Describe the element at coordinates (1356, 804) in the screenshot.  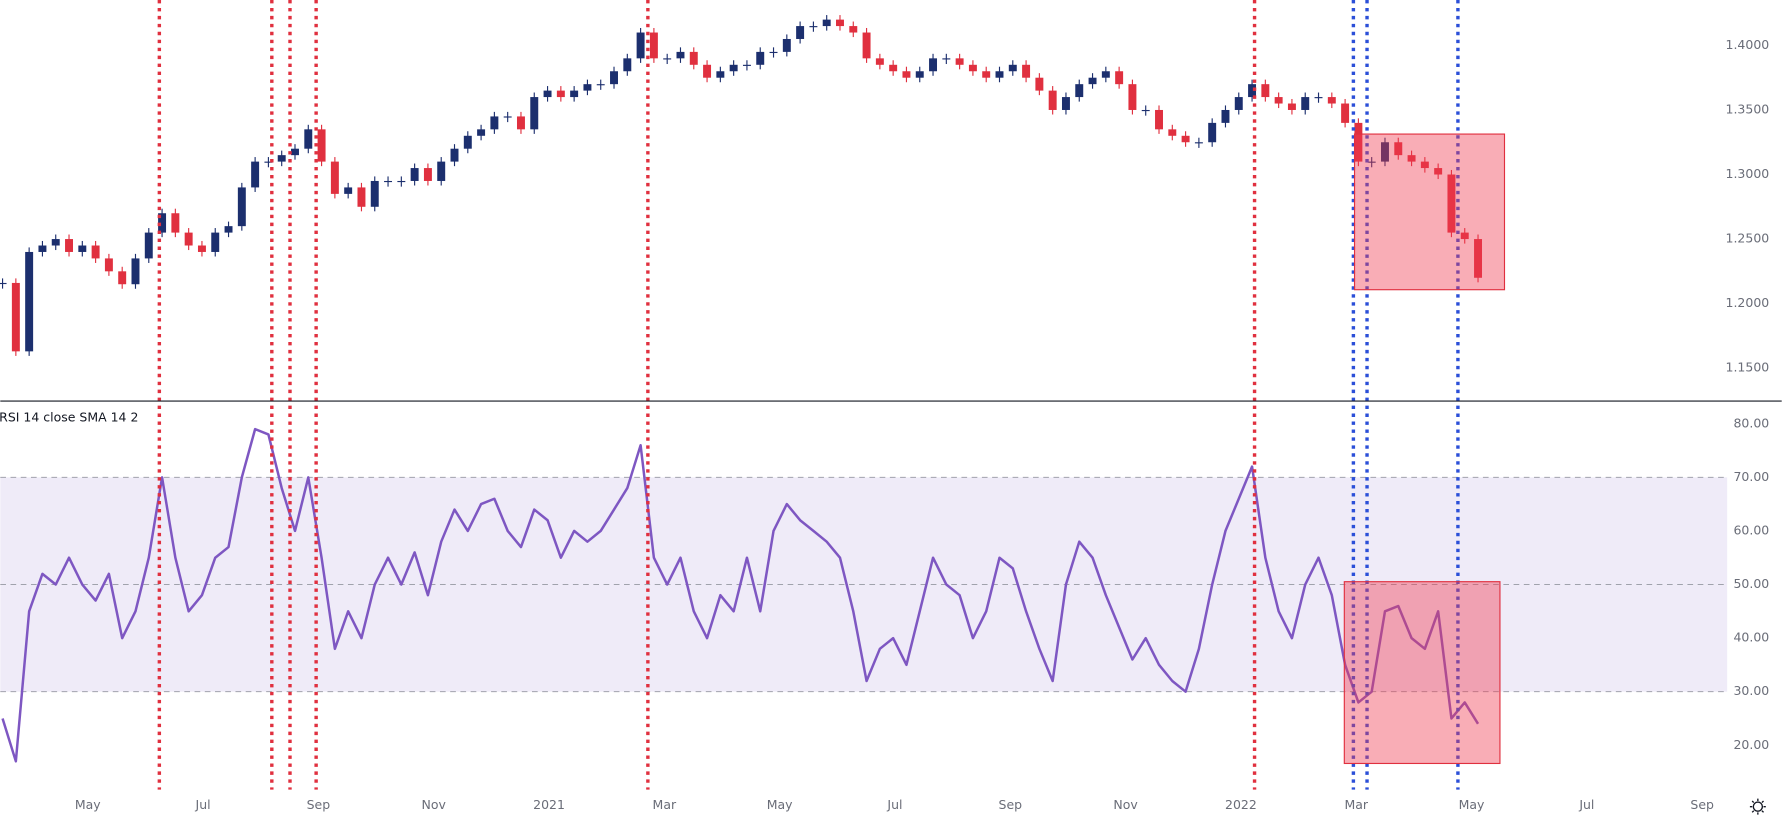
I see `x-tick-label: Mar` at that location.